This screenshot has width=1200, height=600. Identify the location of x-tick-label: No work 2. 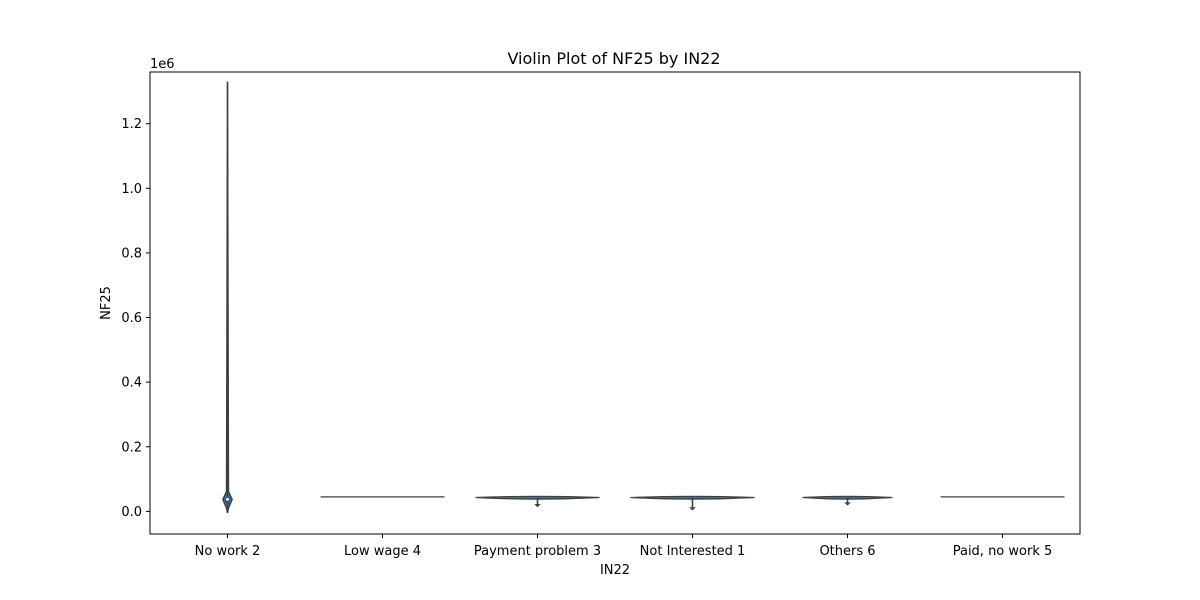
(228, 551).